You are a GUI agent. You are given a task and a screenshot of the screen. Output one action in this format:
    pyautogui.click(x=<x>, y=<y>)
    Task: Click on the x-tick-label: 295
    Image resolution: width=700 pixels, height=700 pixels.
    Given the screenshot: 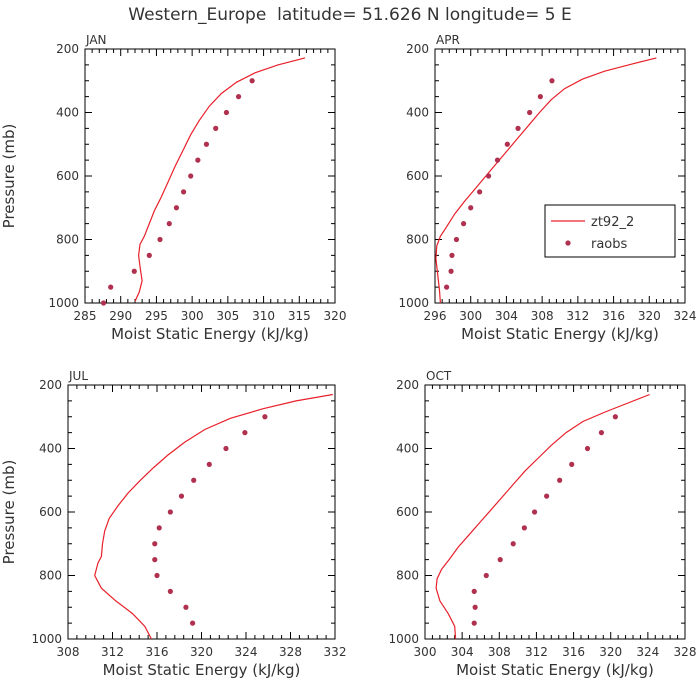 What is the action you would take?
    pyautogui.click(x=156, y=316)
    